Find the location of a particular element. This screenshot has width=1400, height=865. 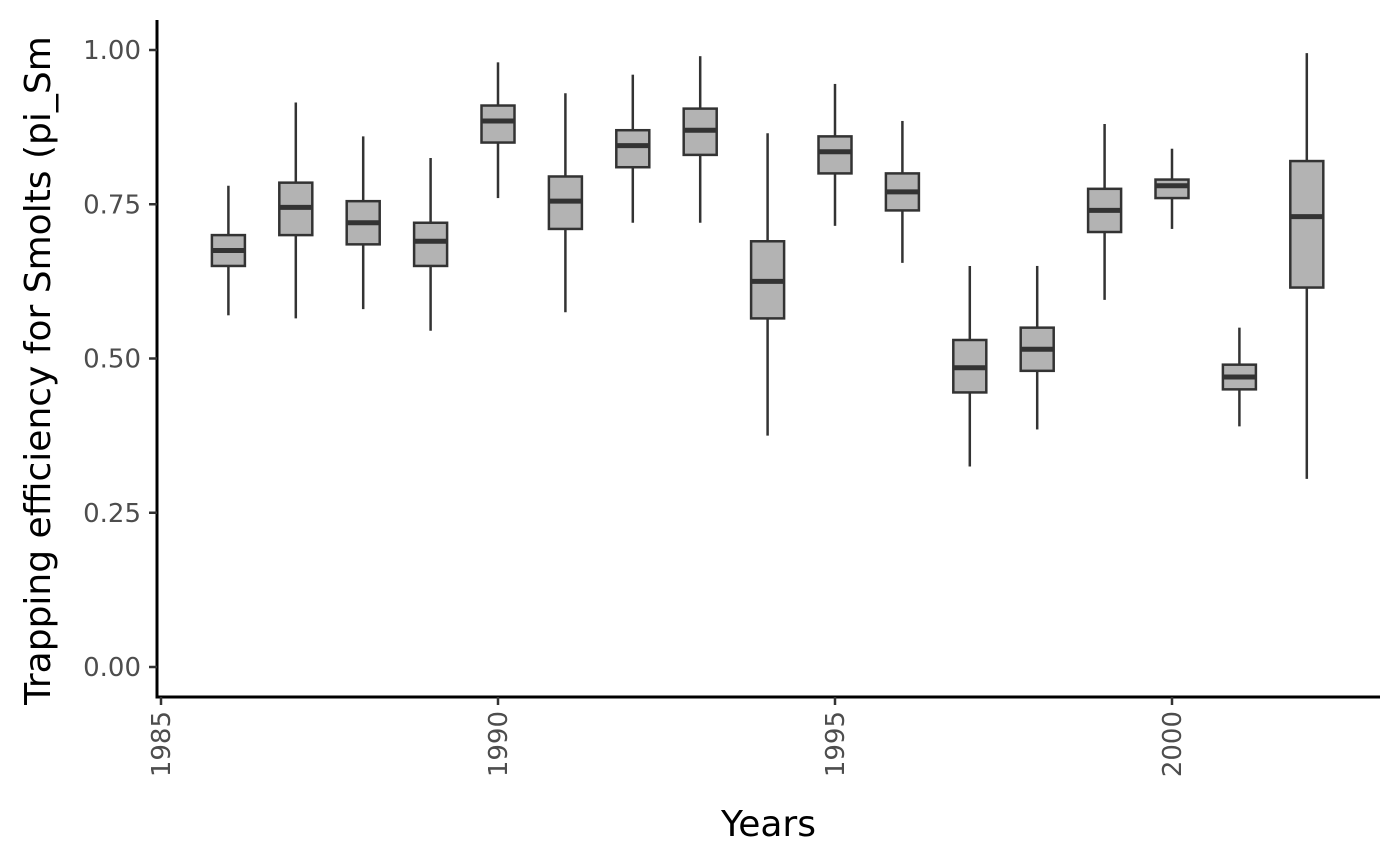

x-tick-label: 1985 is located at coordinates (162, 744).